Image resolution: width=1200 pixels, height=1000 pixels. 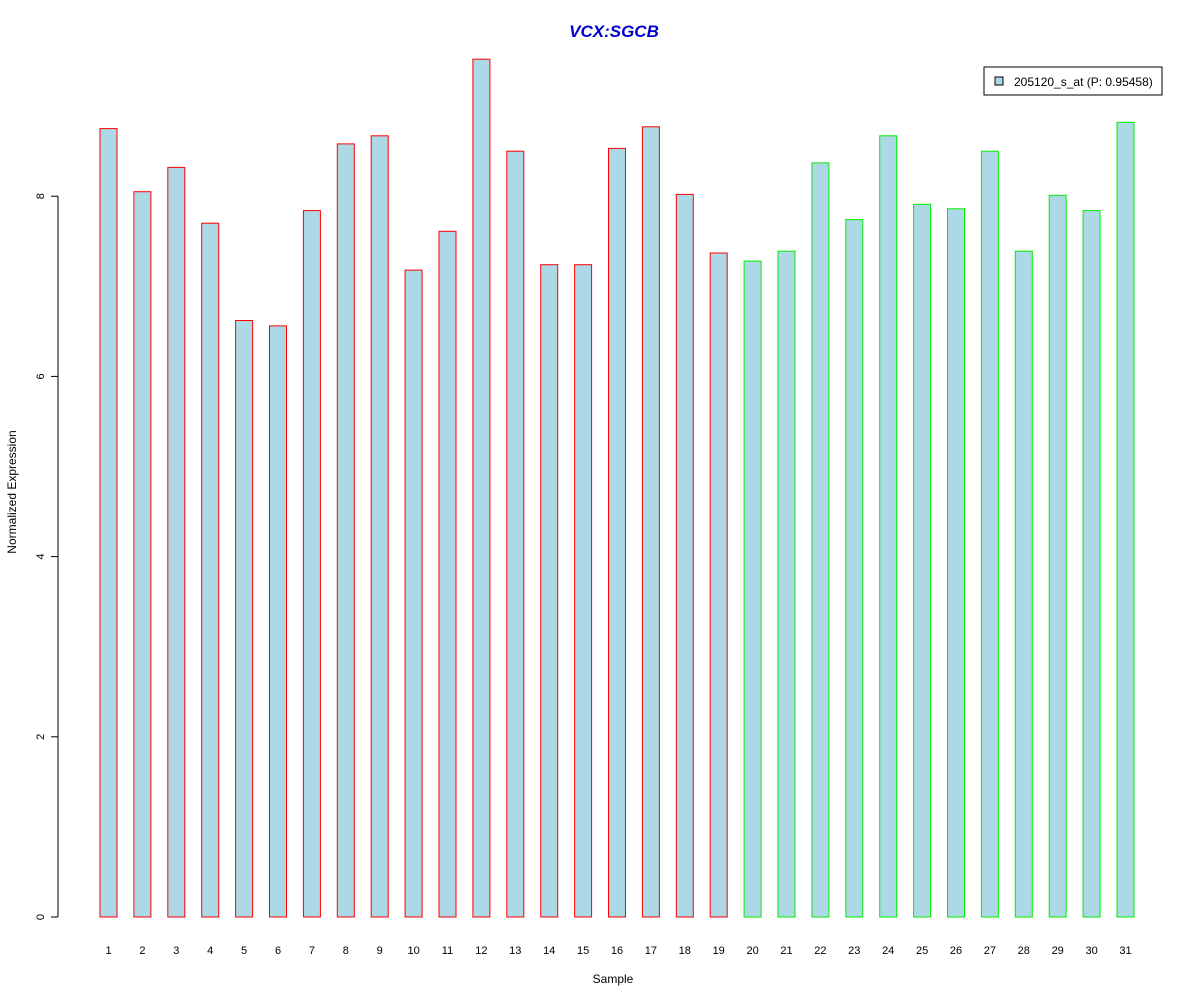 What do you see at coordinates (380, 951) in the screenshot?
I see `x-tick-label: 9` at bounding box center [380, 951].